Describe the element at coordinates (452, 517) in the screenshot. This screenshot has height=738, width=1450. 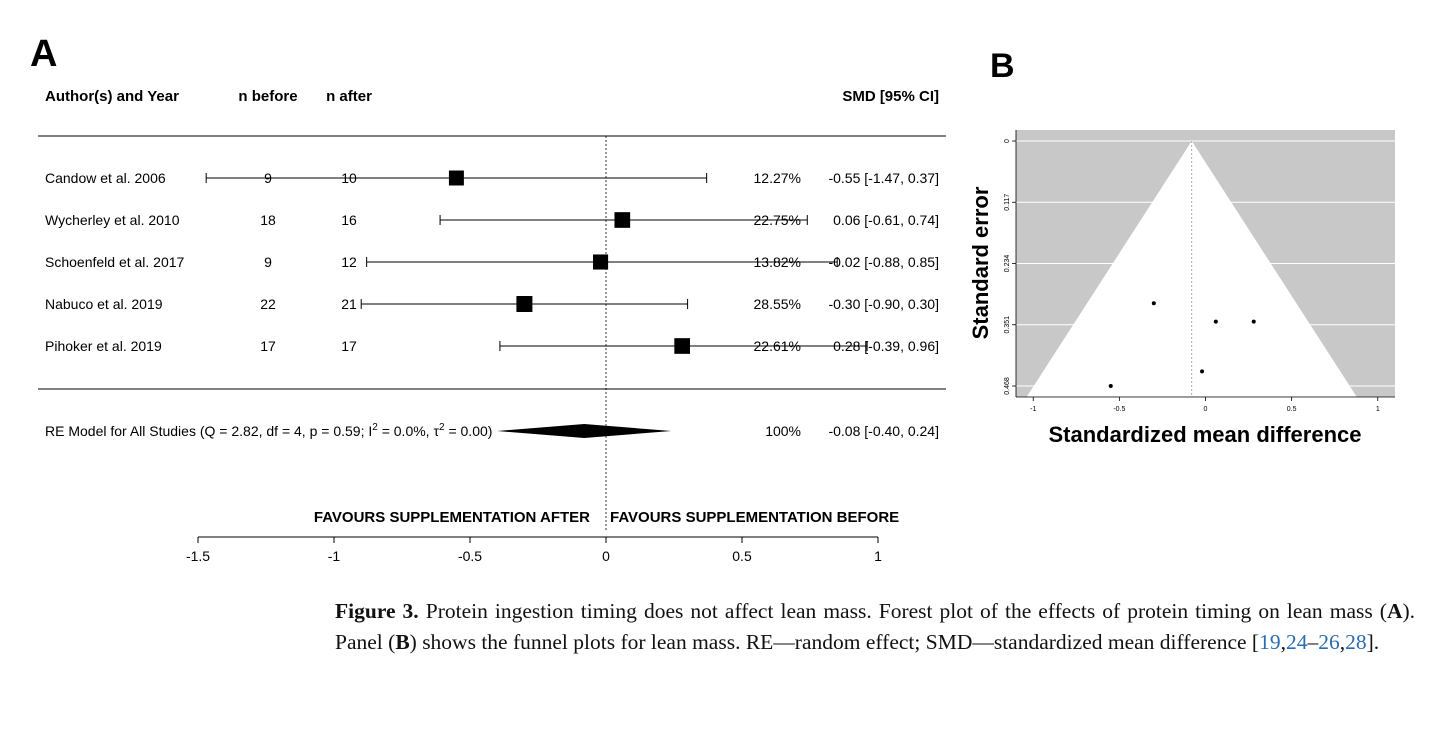
I see `favours-left-label: FAVOURS SUPPLEMENTATION AFTER` at that location.